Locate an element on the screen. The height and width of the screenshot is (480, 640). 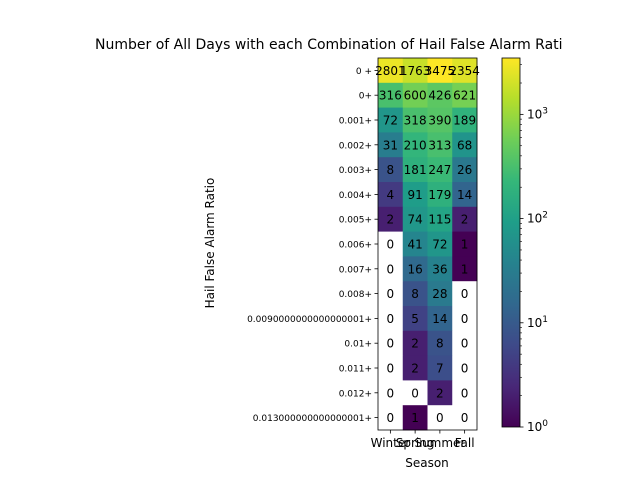
cell-value-label: 41 is located at coordinates (414, 245).